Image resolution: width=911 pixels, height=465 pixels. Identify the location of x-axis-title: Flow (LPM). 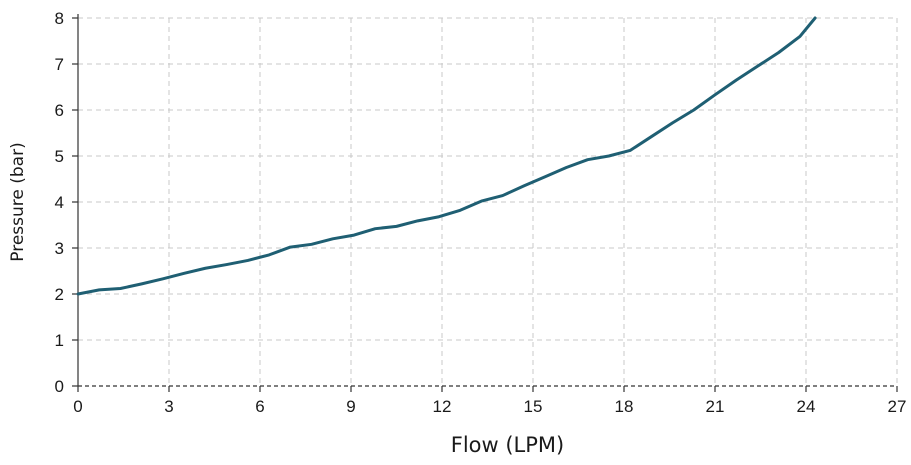
(507, 445).